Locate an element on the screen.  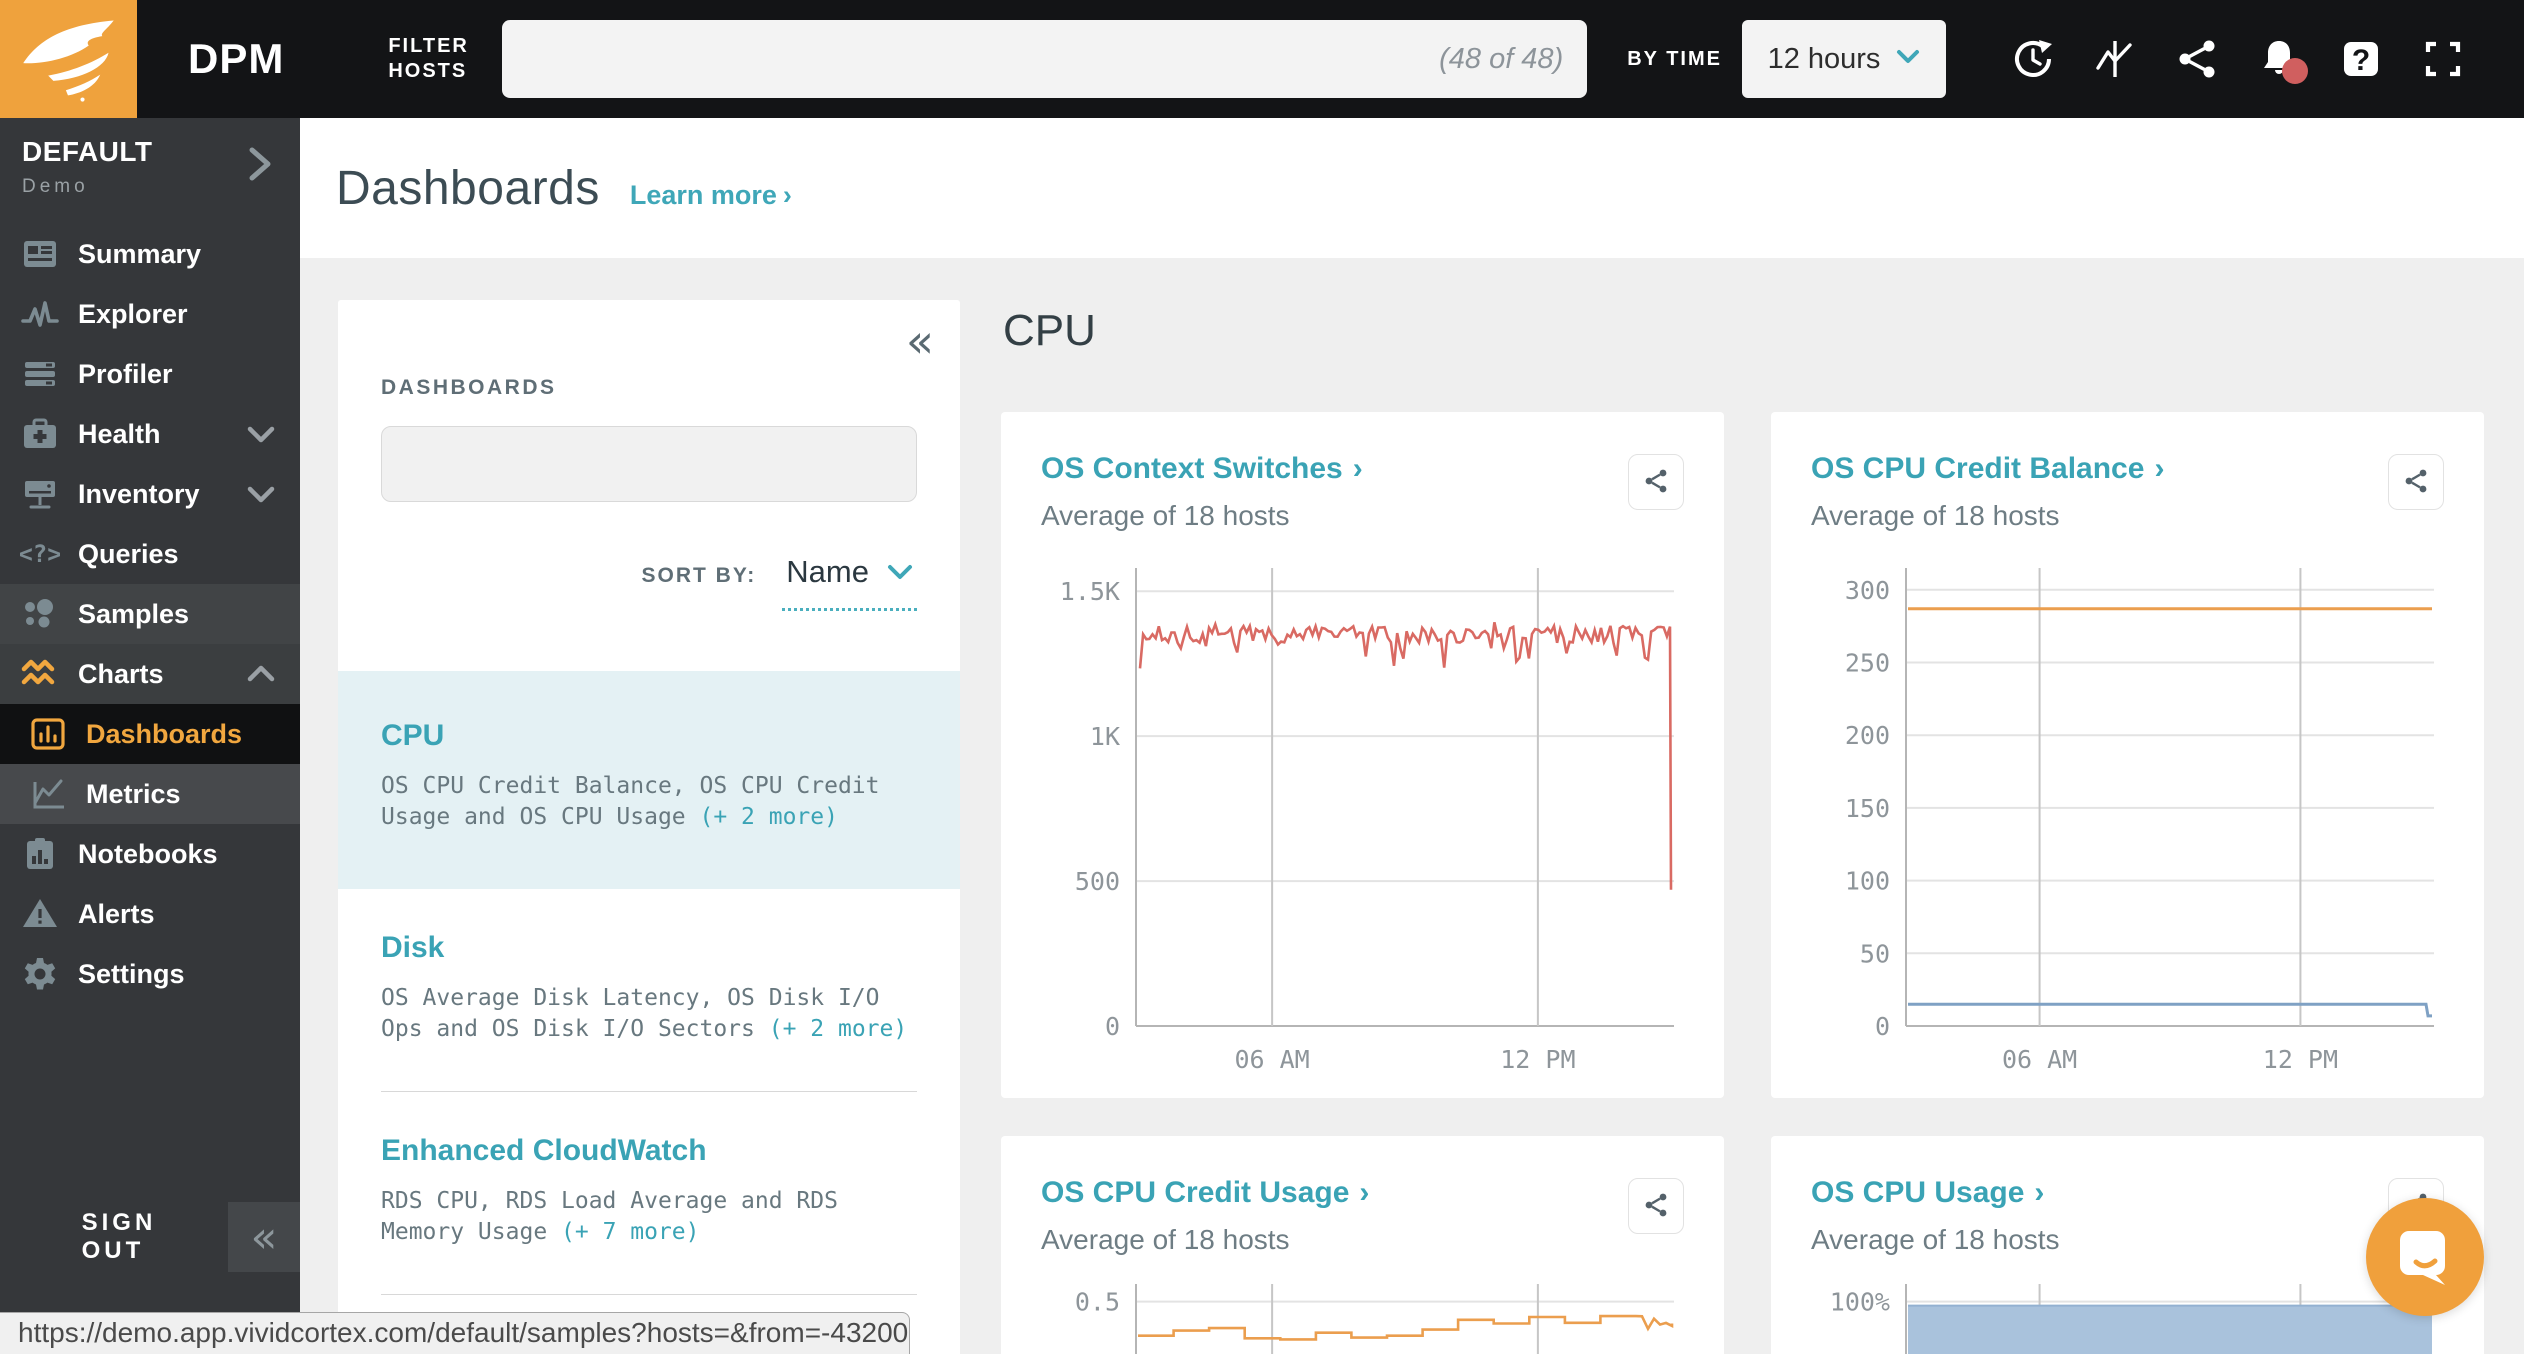
sidebar-item-label: Dashboards is located at coordinates (164, 733).